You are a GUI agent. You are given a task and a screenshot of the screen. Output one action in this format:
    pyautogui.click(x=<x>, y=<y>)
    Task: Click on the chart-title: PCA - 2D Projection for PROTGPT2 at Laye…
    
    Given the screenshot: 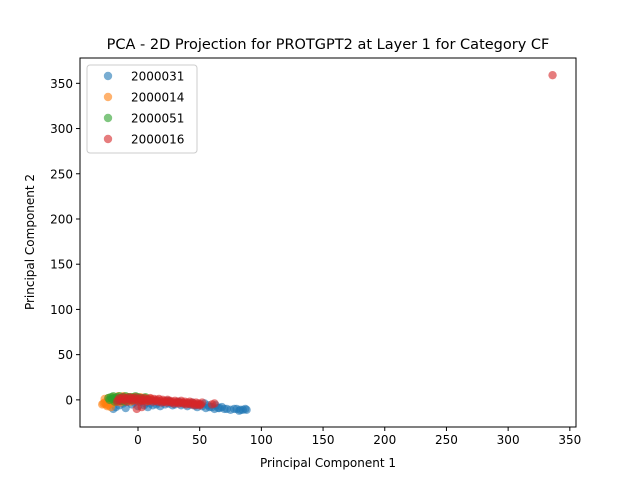 What is the action you would take?
    pyautogui.click(x=328, y=45)
    